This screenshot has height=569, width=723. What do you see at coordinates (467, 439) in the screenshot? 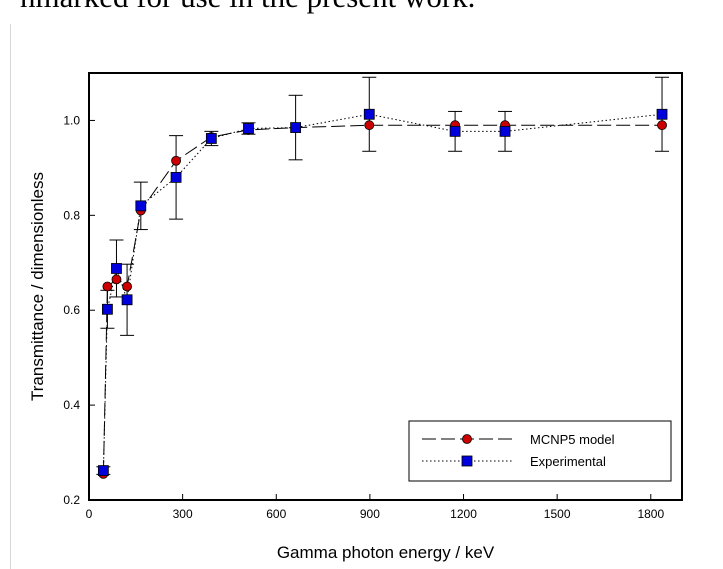
I see `legend-marker-mcnp5` at bounding box center [467, 439].